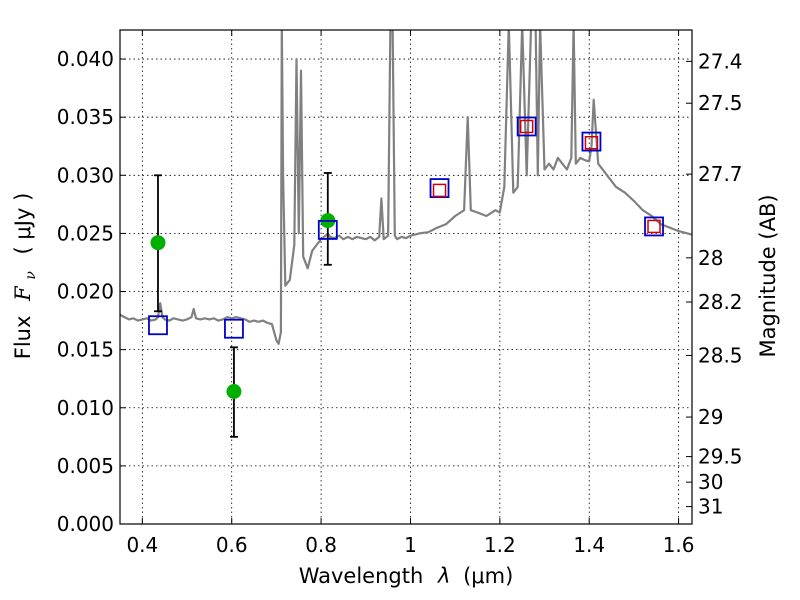 The height and width of the screenshot is (600, 800). Describe the element at coordinates (85, 117) in the screenshot. I see `y-tick-label: 0.035` at that location.